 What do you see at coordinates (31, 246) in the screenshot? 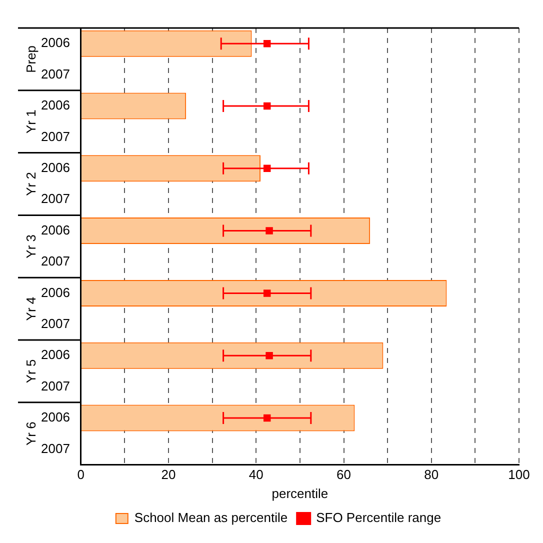
I see `text: Yr 3` at bounding box center [31, 246].